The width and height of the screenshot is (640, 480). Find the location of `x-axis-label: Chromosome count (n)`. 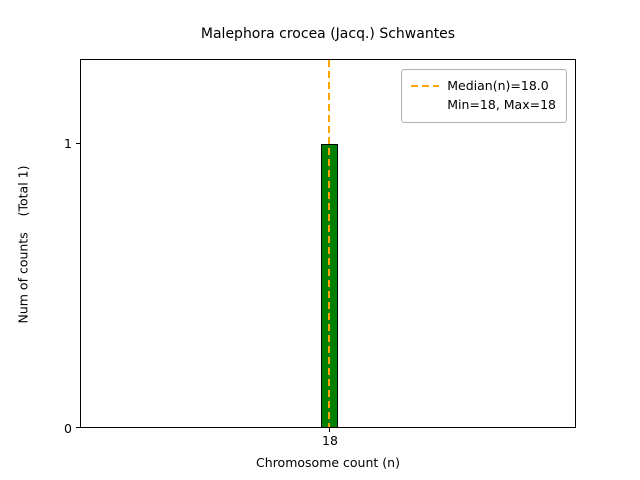

x-axis-label: Chromosome count (n) is located at coordinates (328, 462).